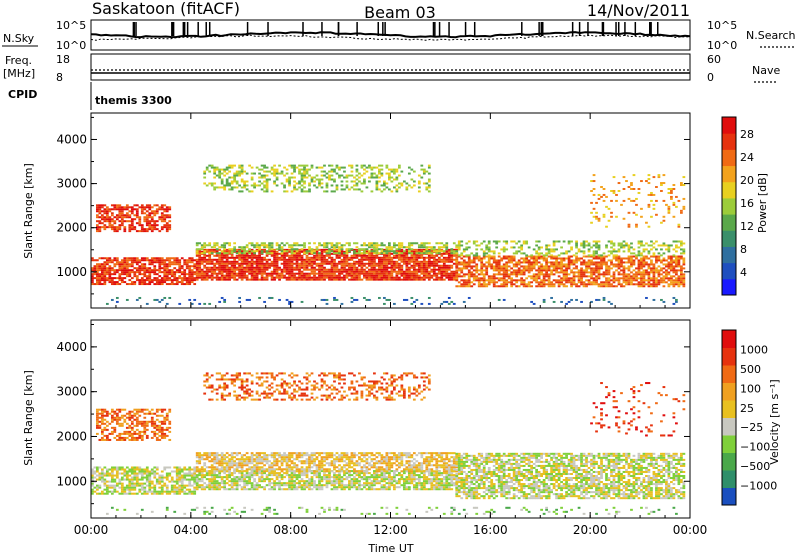  What do you see at coordinates (743, 272) in the screenshot?
I see `colorbar-tick-label: 4` at bounding box center [743, 272].